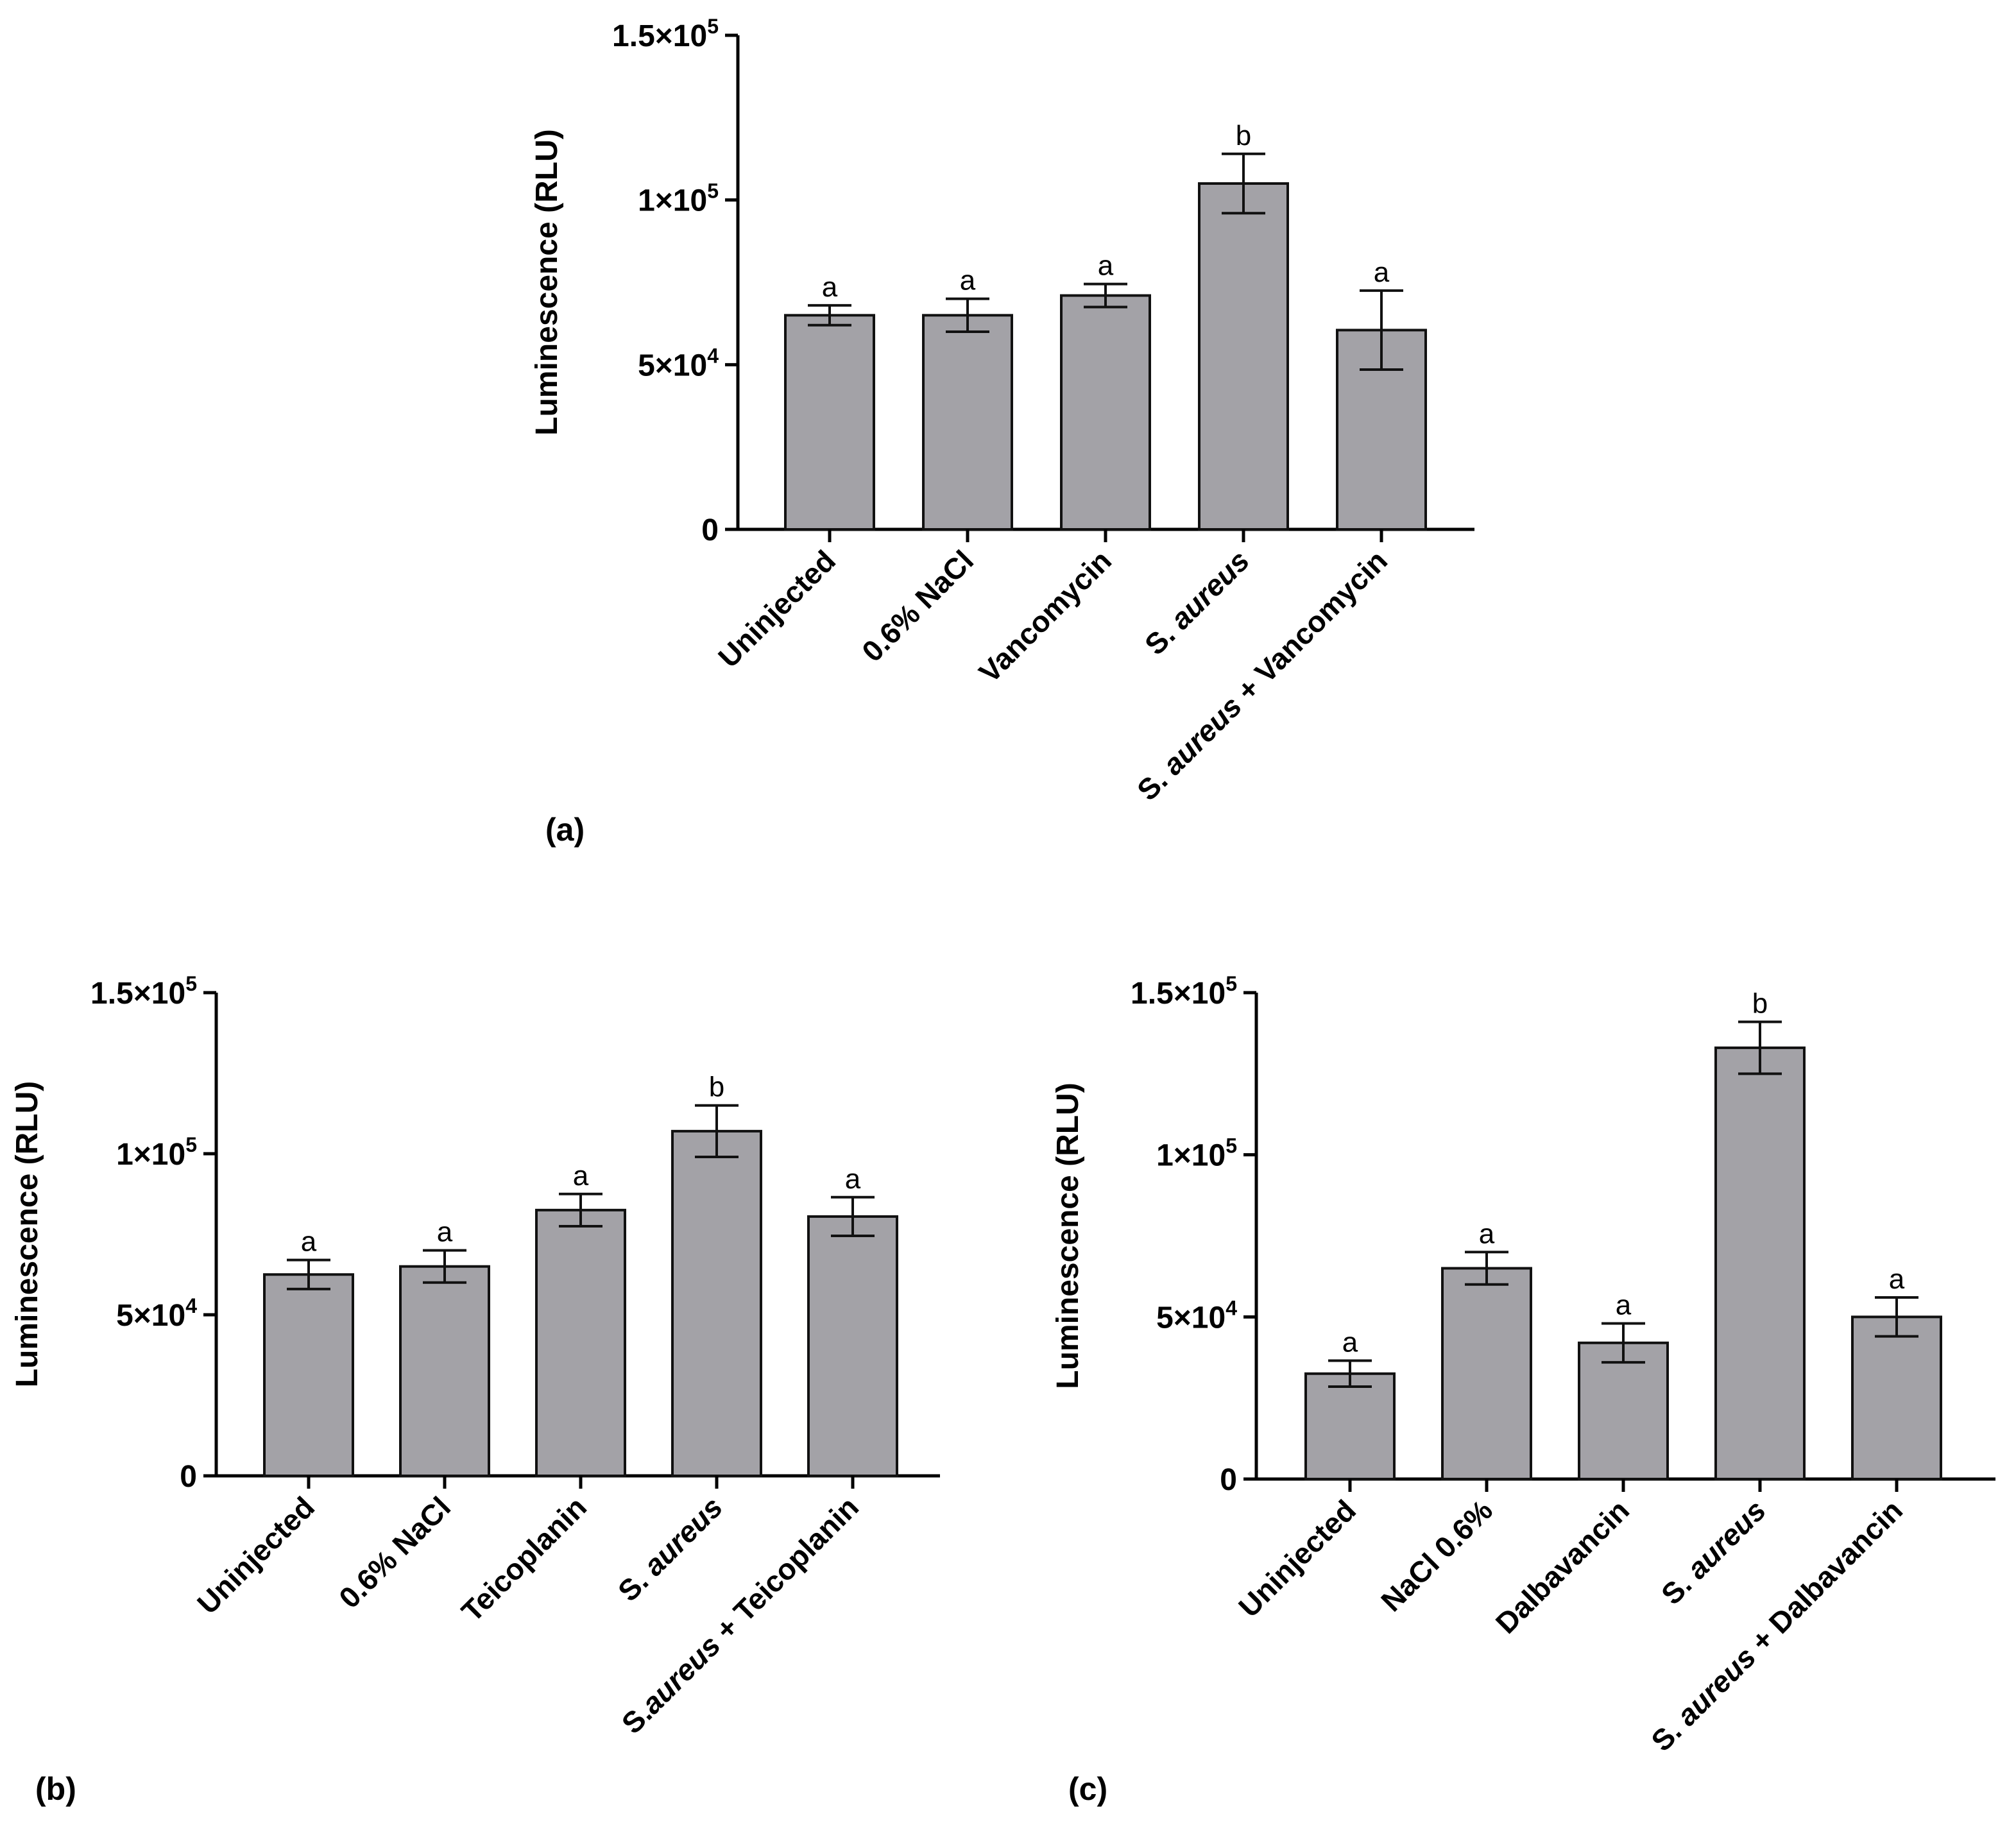 Image resolution: width=2016 pixels, height=1848 pixels. Describe the element at coordinates (1087, 1789) in the screenshot. I see `panel-label: (c)` at that location.